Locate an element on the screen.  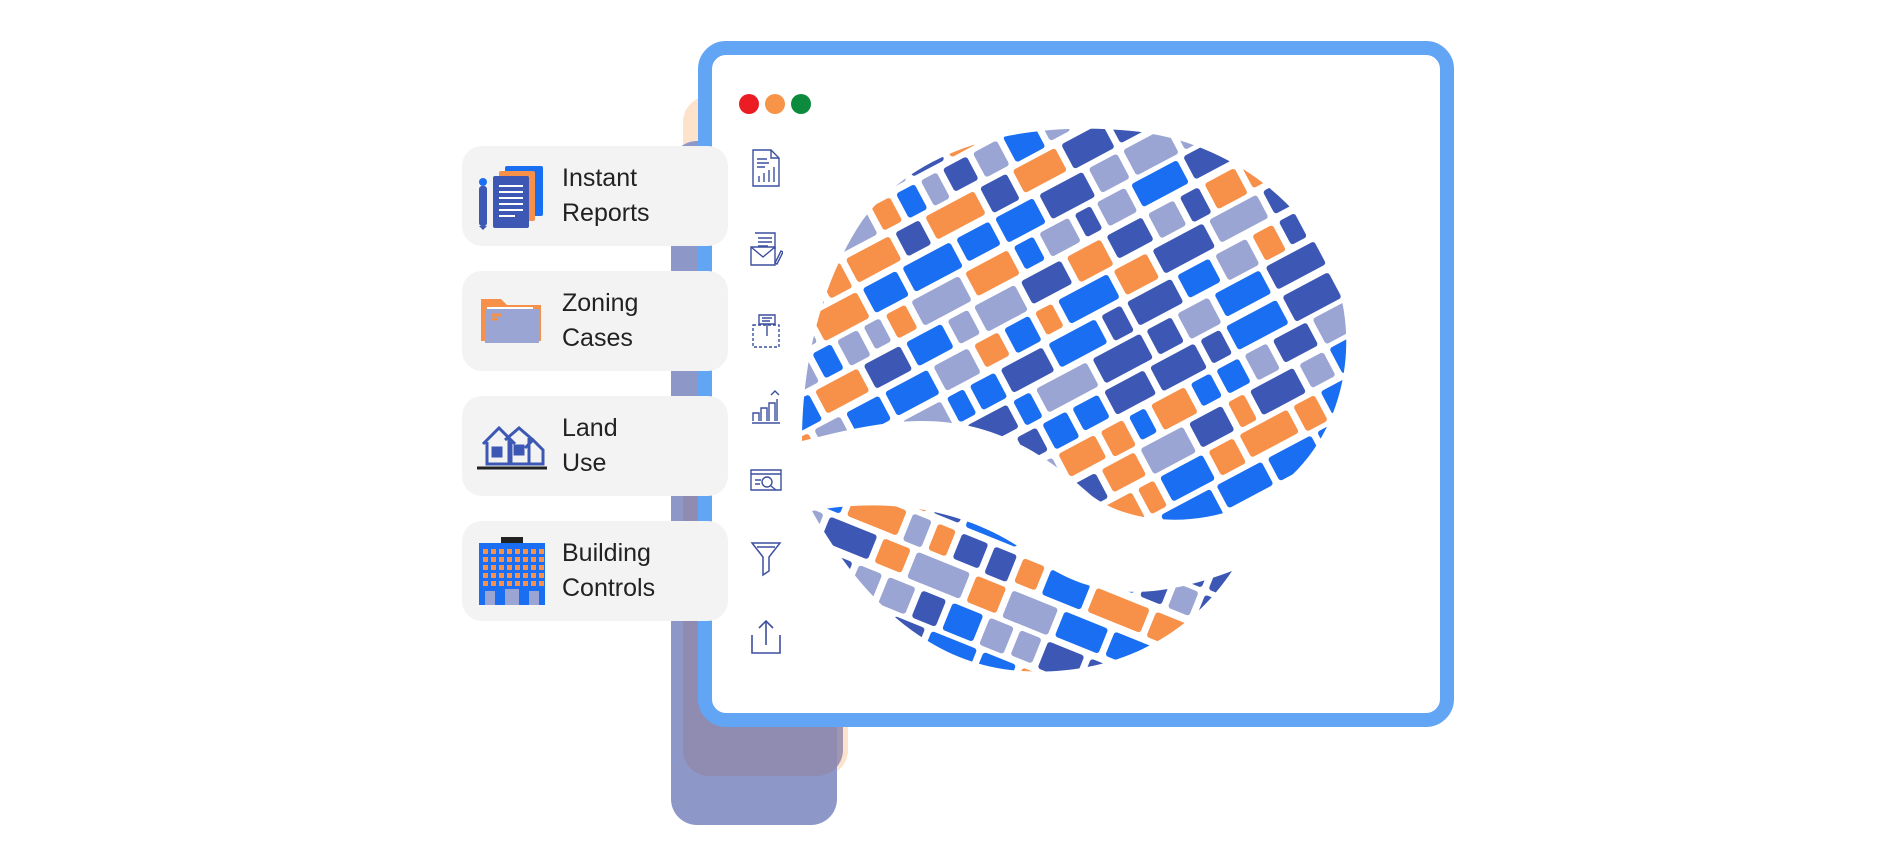
document-edit-icon is located at coordinates (766, 249).